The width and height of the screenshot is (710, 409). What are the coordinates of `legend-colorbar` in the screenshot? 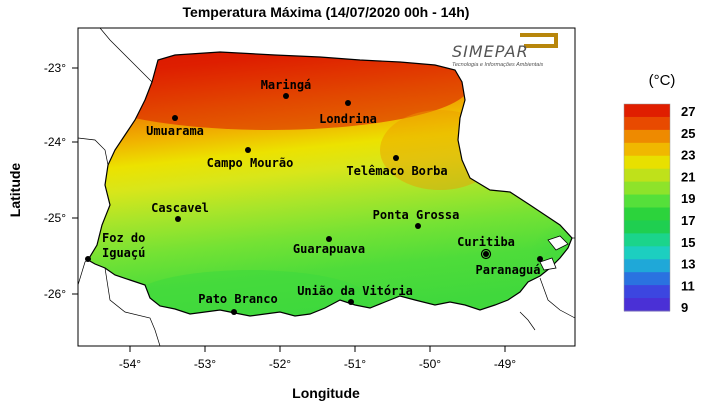 It's located at (647, 207).